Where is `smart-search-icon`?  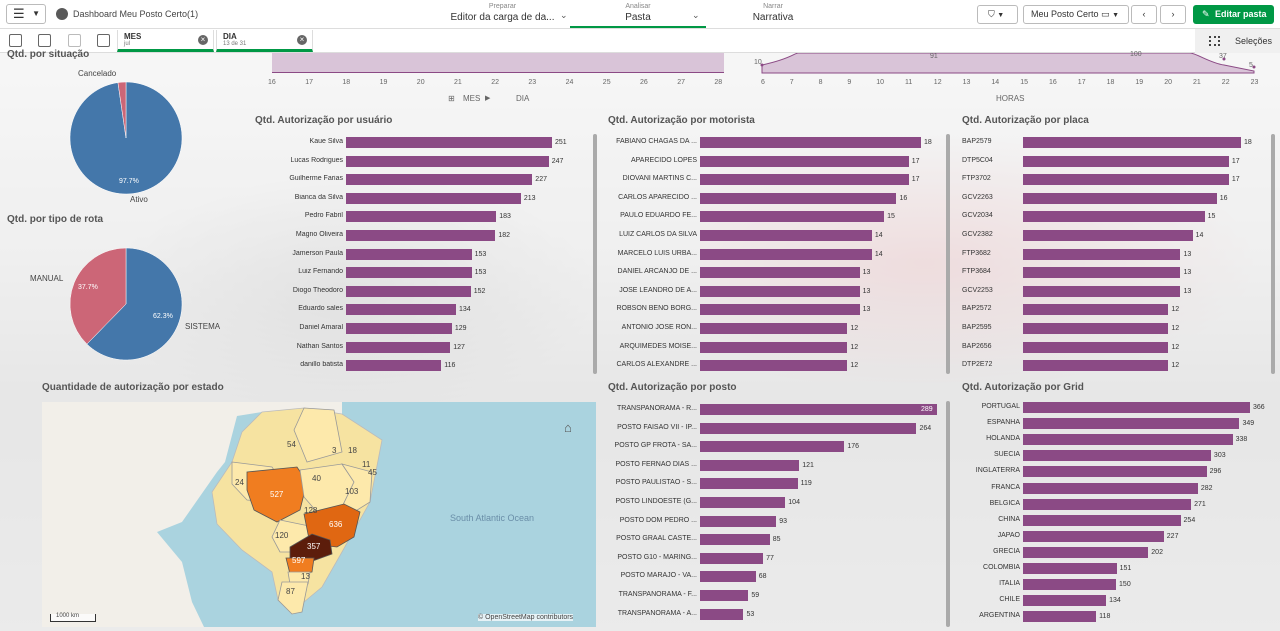
smart-search-icon is located at coordinates (15, 40).